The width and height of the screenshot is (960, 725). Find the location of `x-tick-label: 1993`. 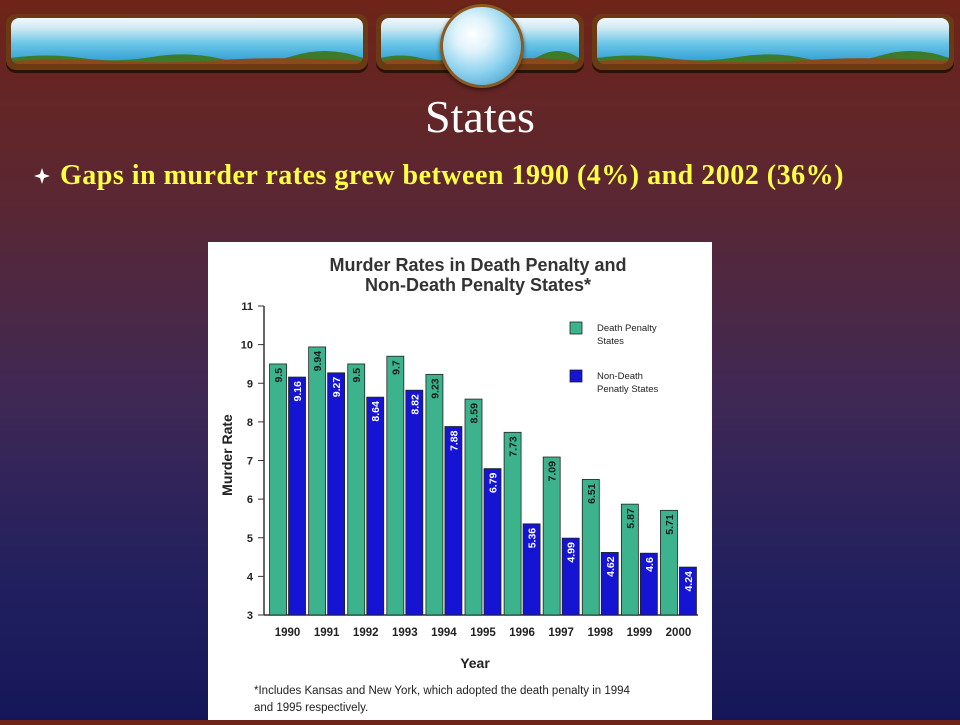

x-tick-label: 1993 is located at coordinates (405, 633).